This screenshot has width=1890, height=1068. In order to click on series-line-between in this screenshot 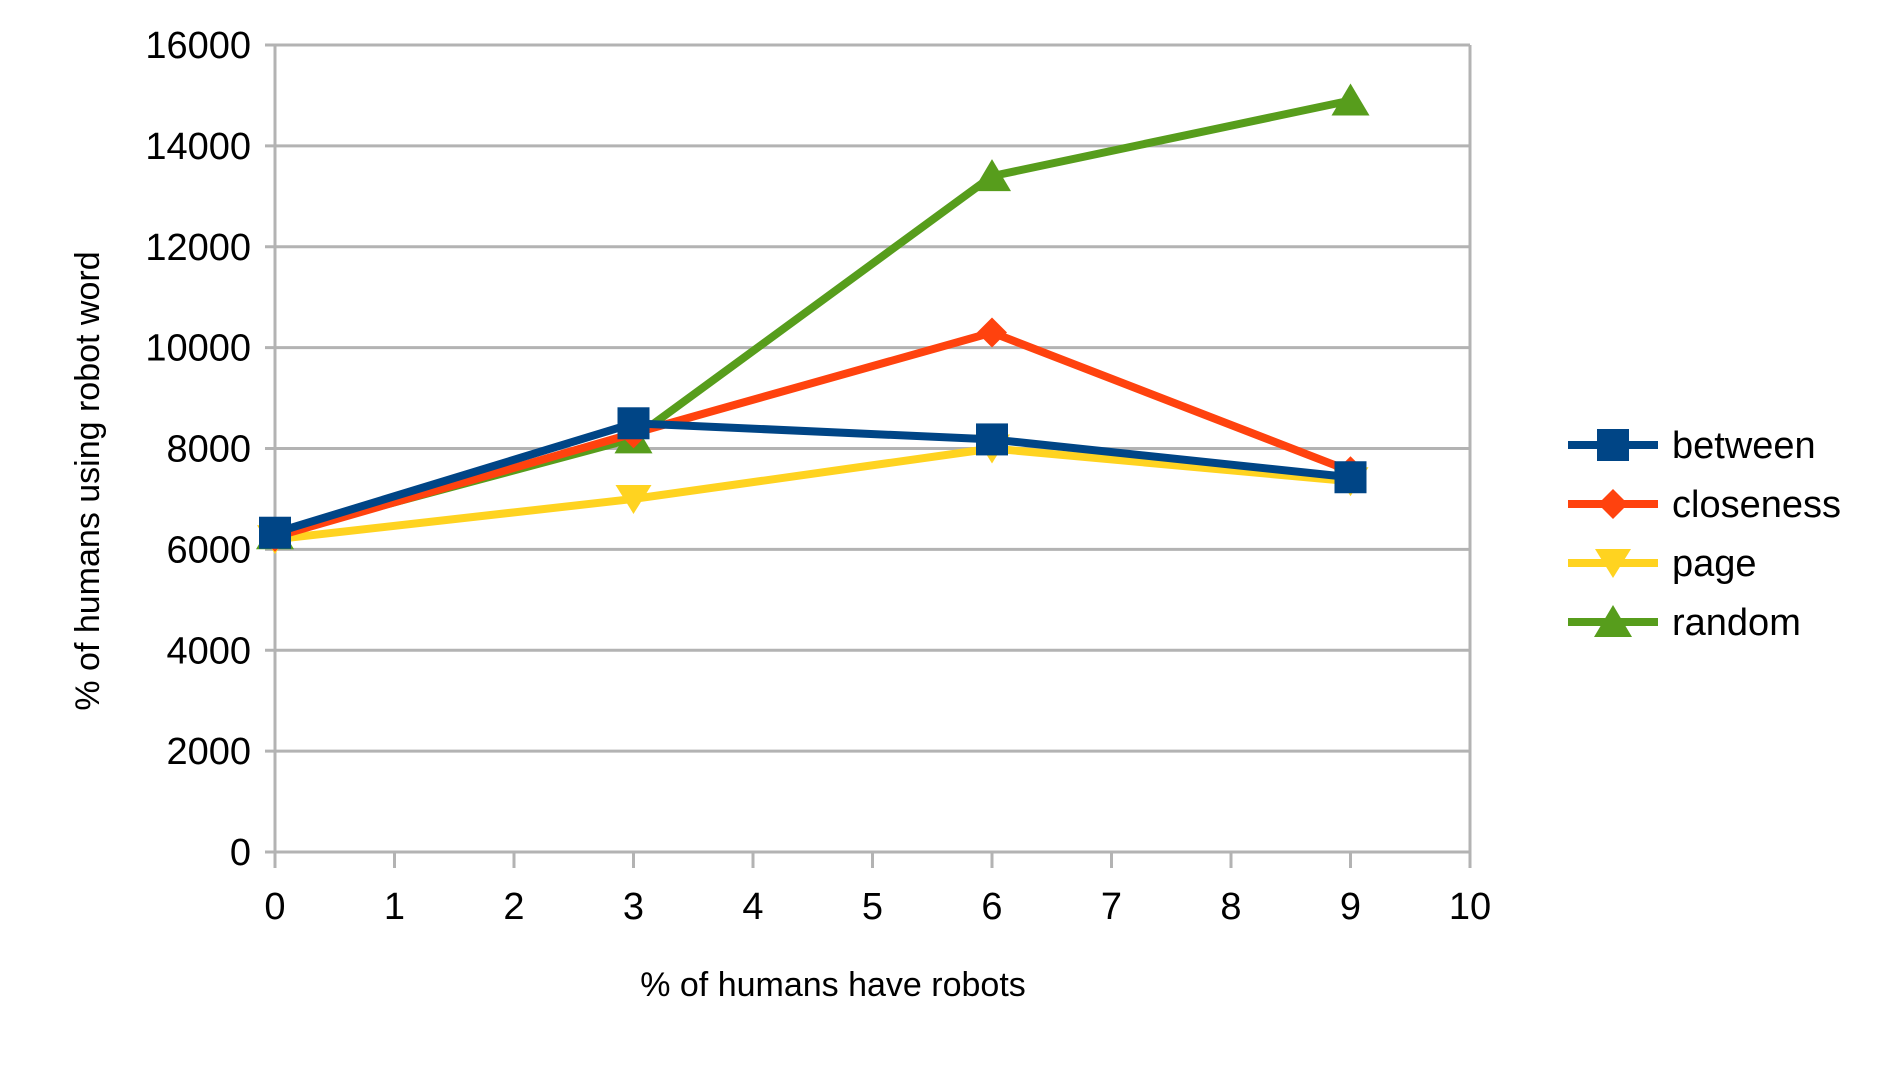, I will do `click(812, 478)`.